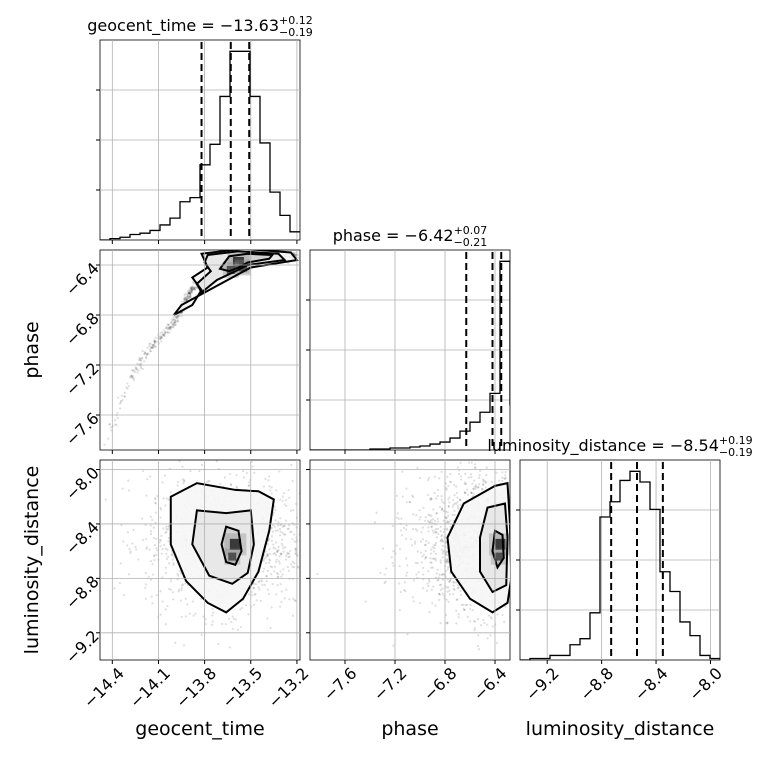 The width and height of the screenshot is (760, 760). Describe the element at coordinates (471, 242) in the screenshot. I see `title-lower-error: −0.21` at that location.